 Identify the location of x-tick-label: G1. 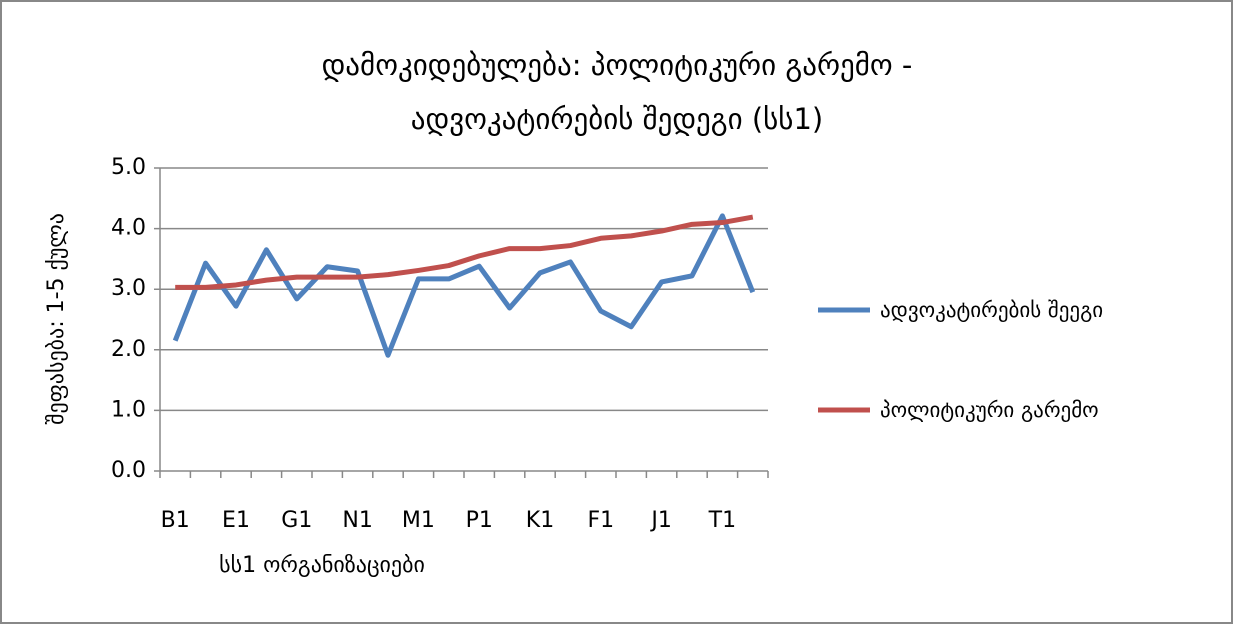
(296, 520).